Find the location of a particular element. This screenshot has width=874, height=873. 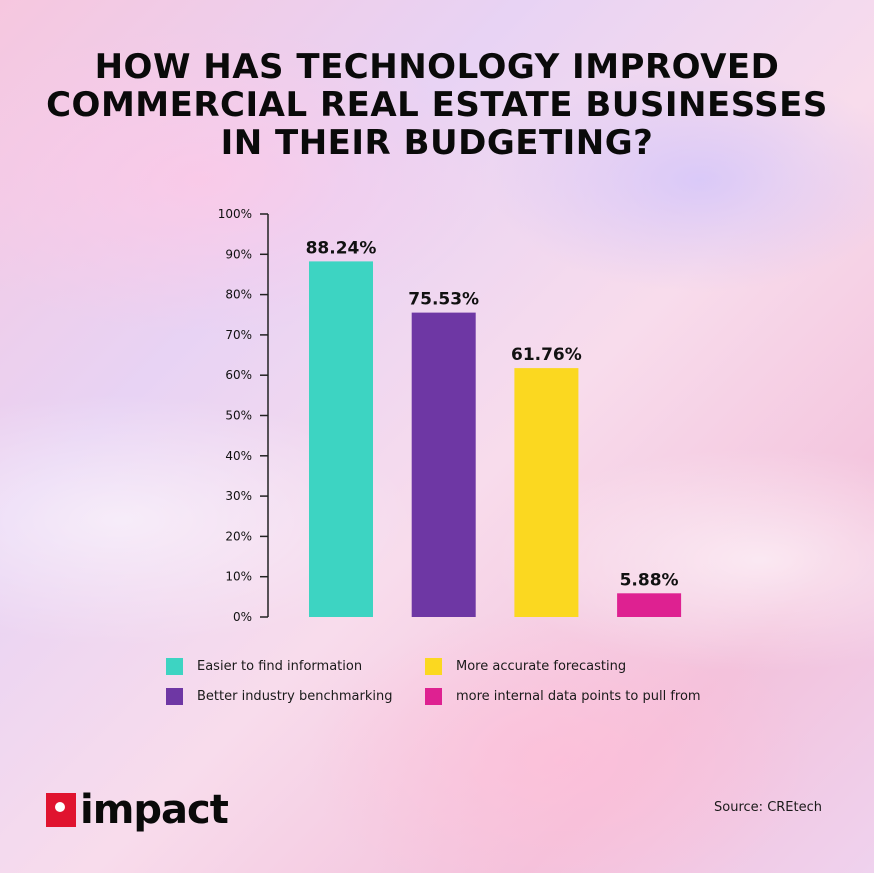

title-line: HOW HAS TECHNOLOGY IMPROVED is located at coordinates (437, 67).